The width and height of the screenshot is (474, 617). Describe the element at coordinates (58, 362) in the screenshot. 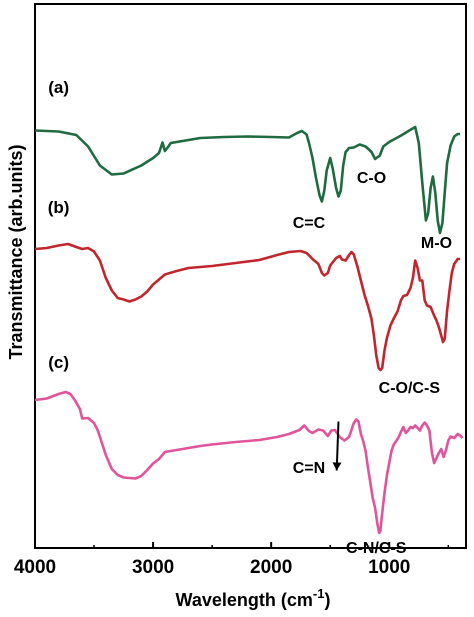

I see `series-label-3: (c)` at that location.